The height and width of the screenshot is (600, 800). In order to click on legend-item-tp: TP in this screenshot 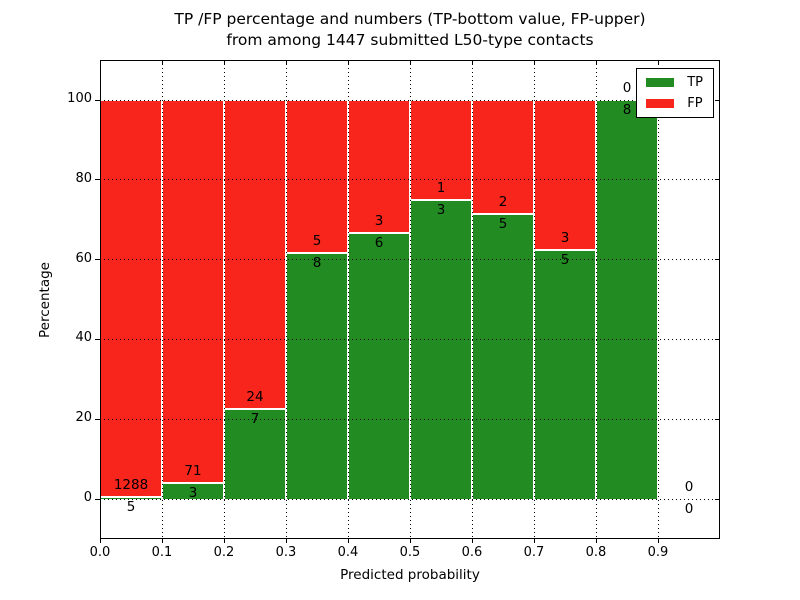, I will do `click(674, 82)`.